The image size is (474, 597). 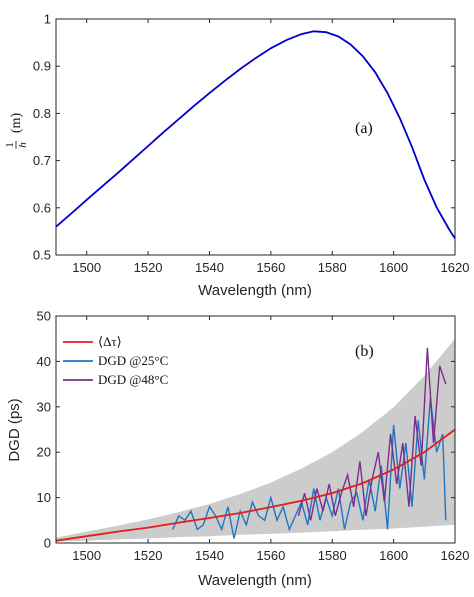 I want to click on panel-b-ytick-label: 20, so click(x=44, y=452).